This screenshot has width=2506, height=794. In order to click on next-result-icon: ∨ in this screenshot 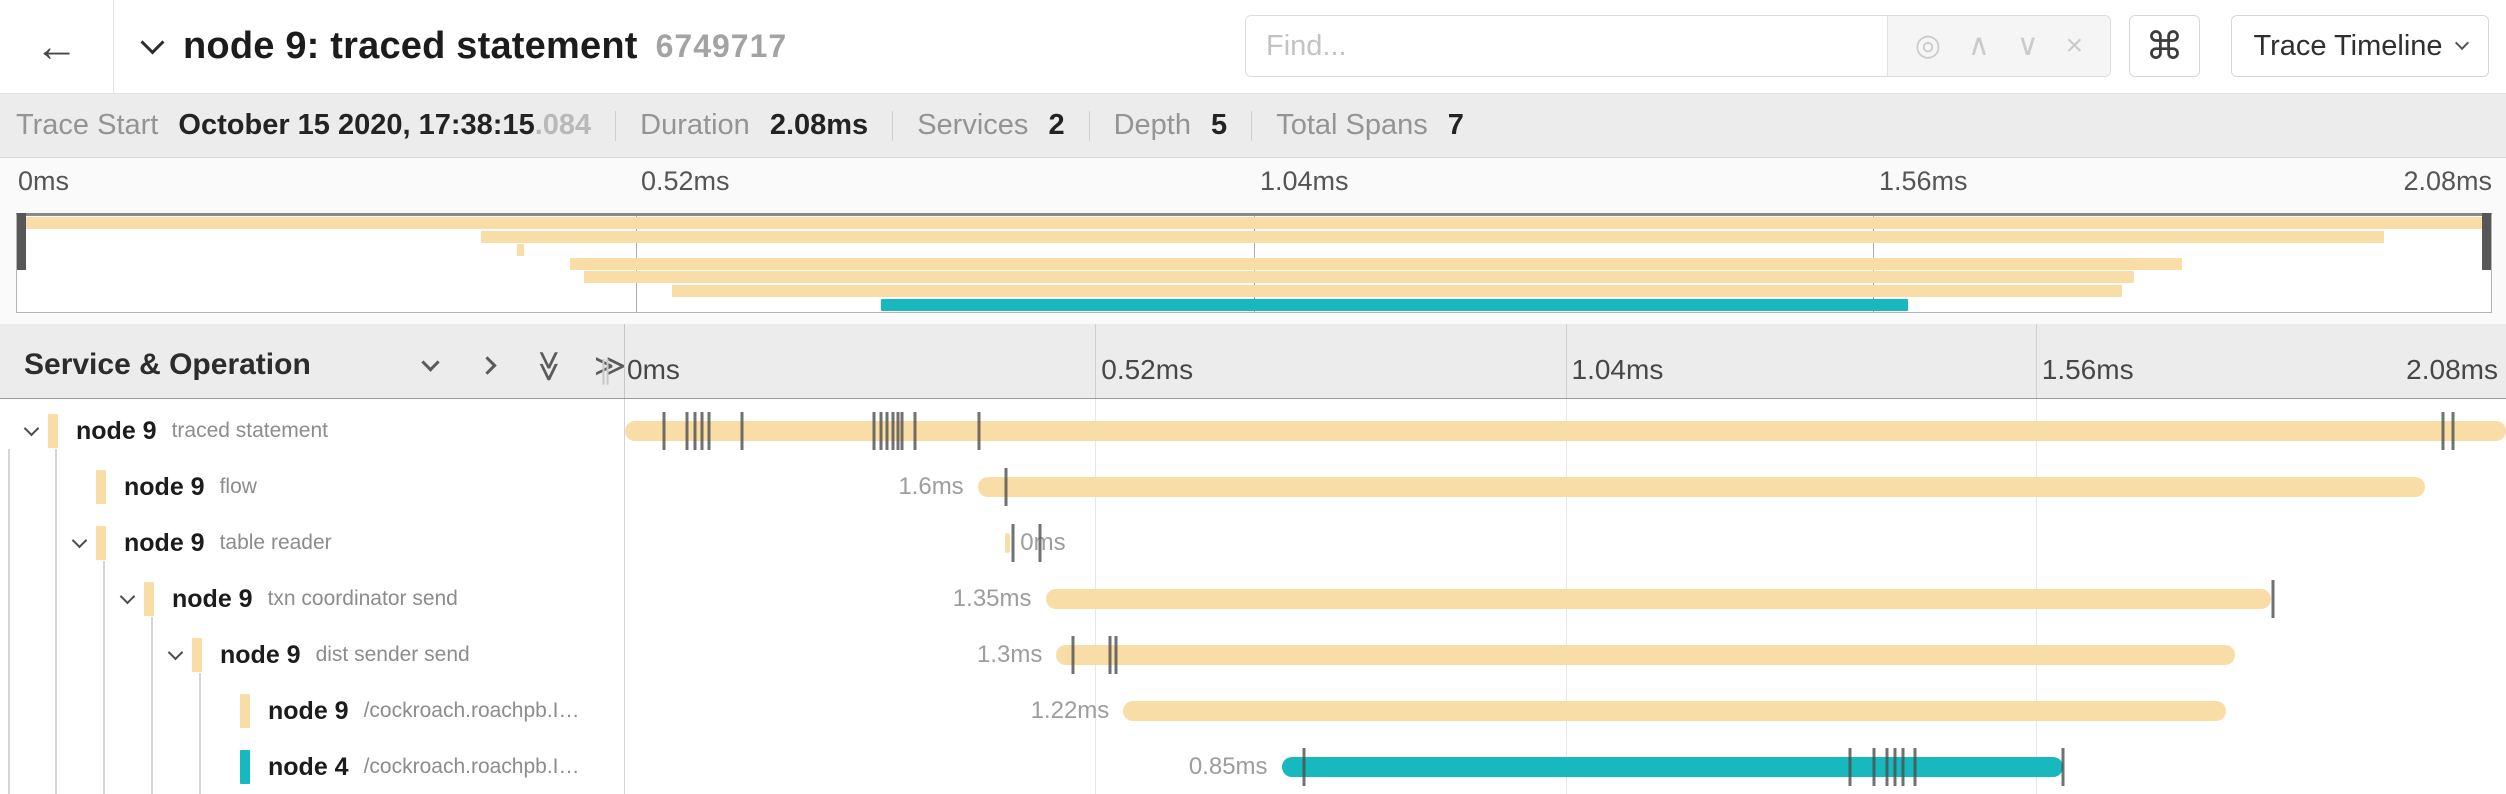, I will do `click(2027, 45)`.